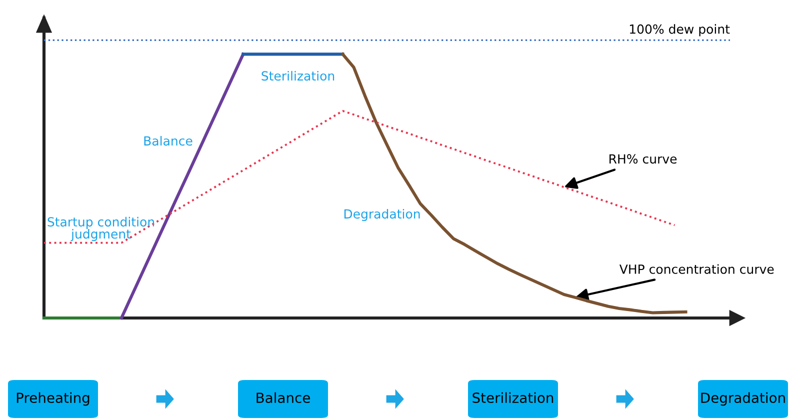  Describe the element at coordinates (101, 229) in the screenshot. I see `annotation: Startup condition judgment` at that location.